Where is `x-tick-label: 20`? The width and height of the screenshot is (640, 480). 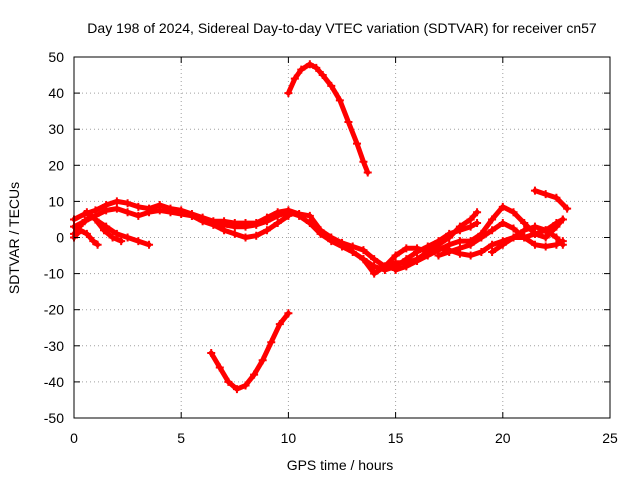 x-tick-label: 20 is located at coordinates (503, 438).